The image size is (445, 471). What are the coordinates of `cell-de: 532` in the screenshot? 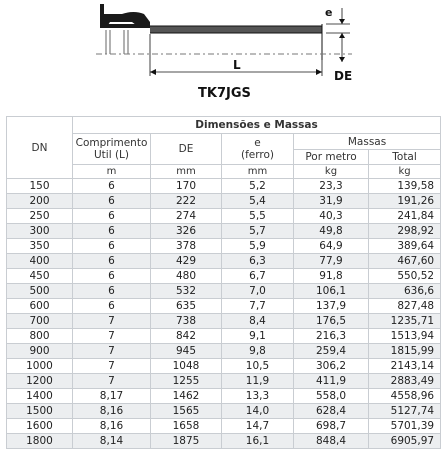 It's located at (186, 291).